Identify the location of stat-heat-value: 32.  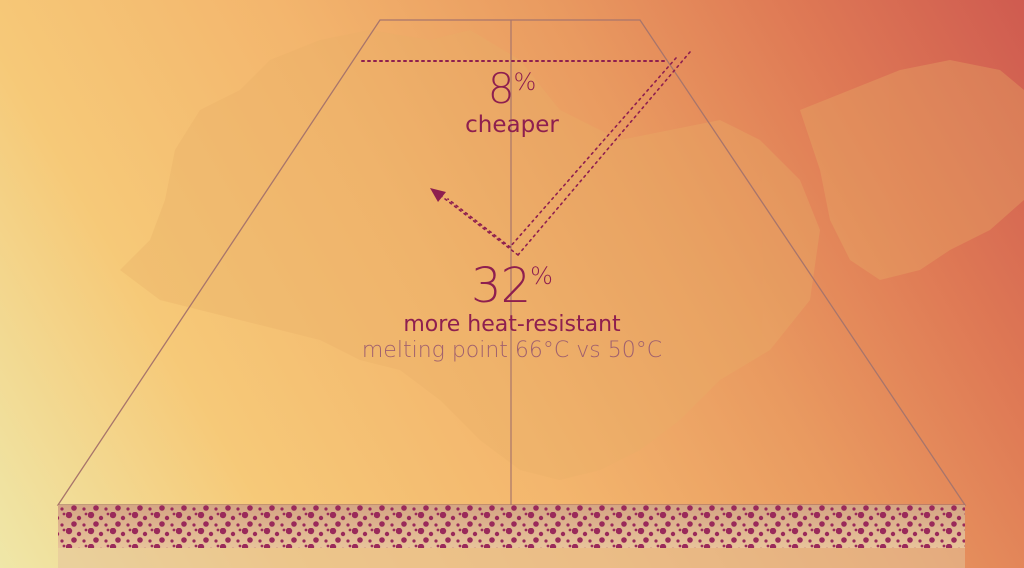
(501, 286).